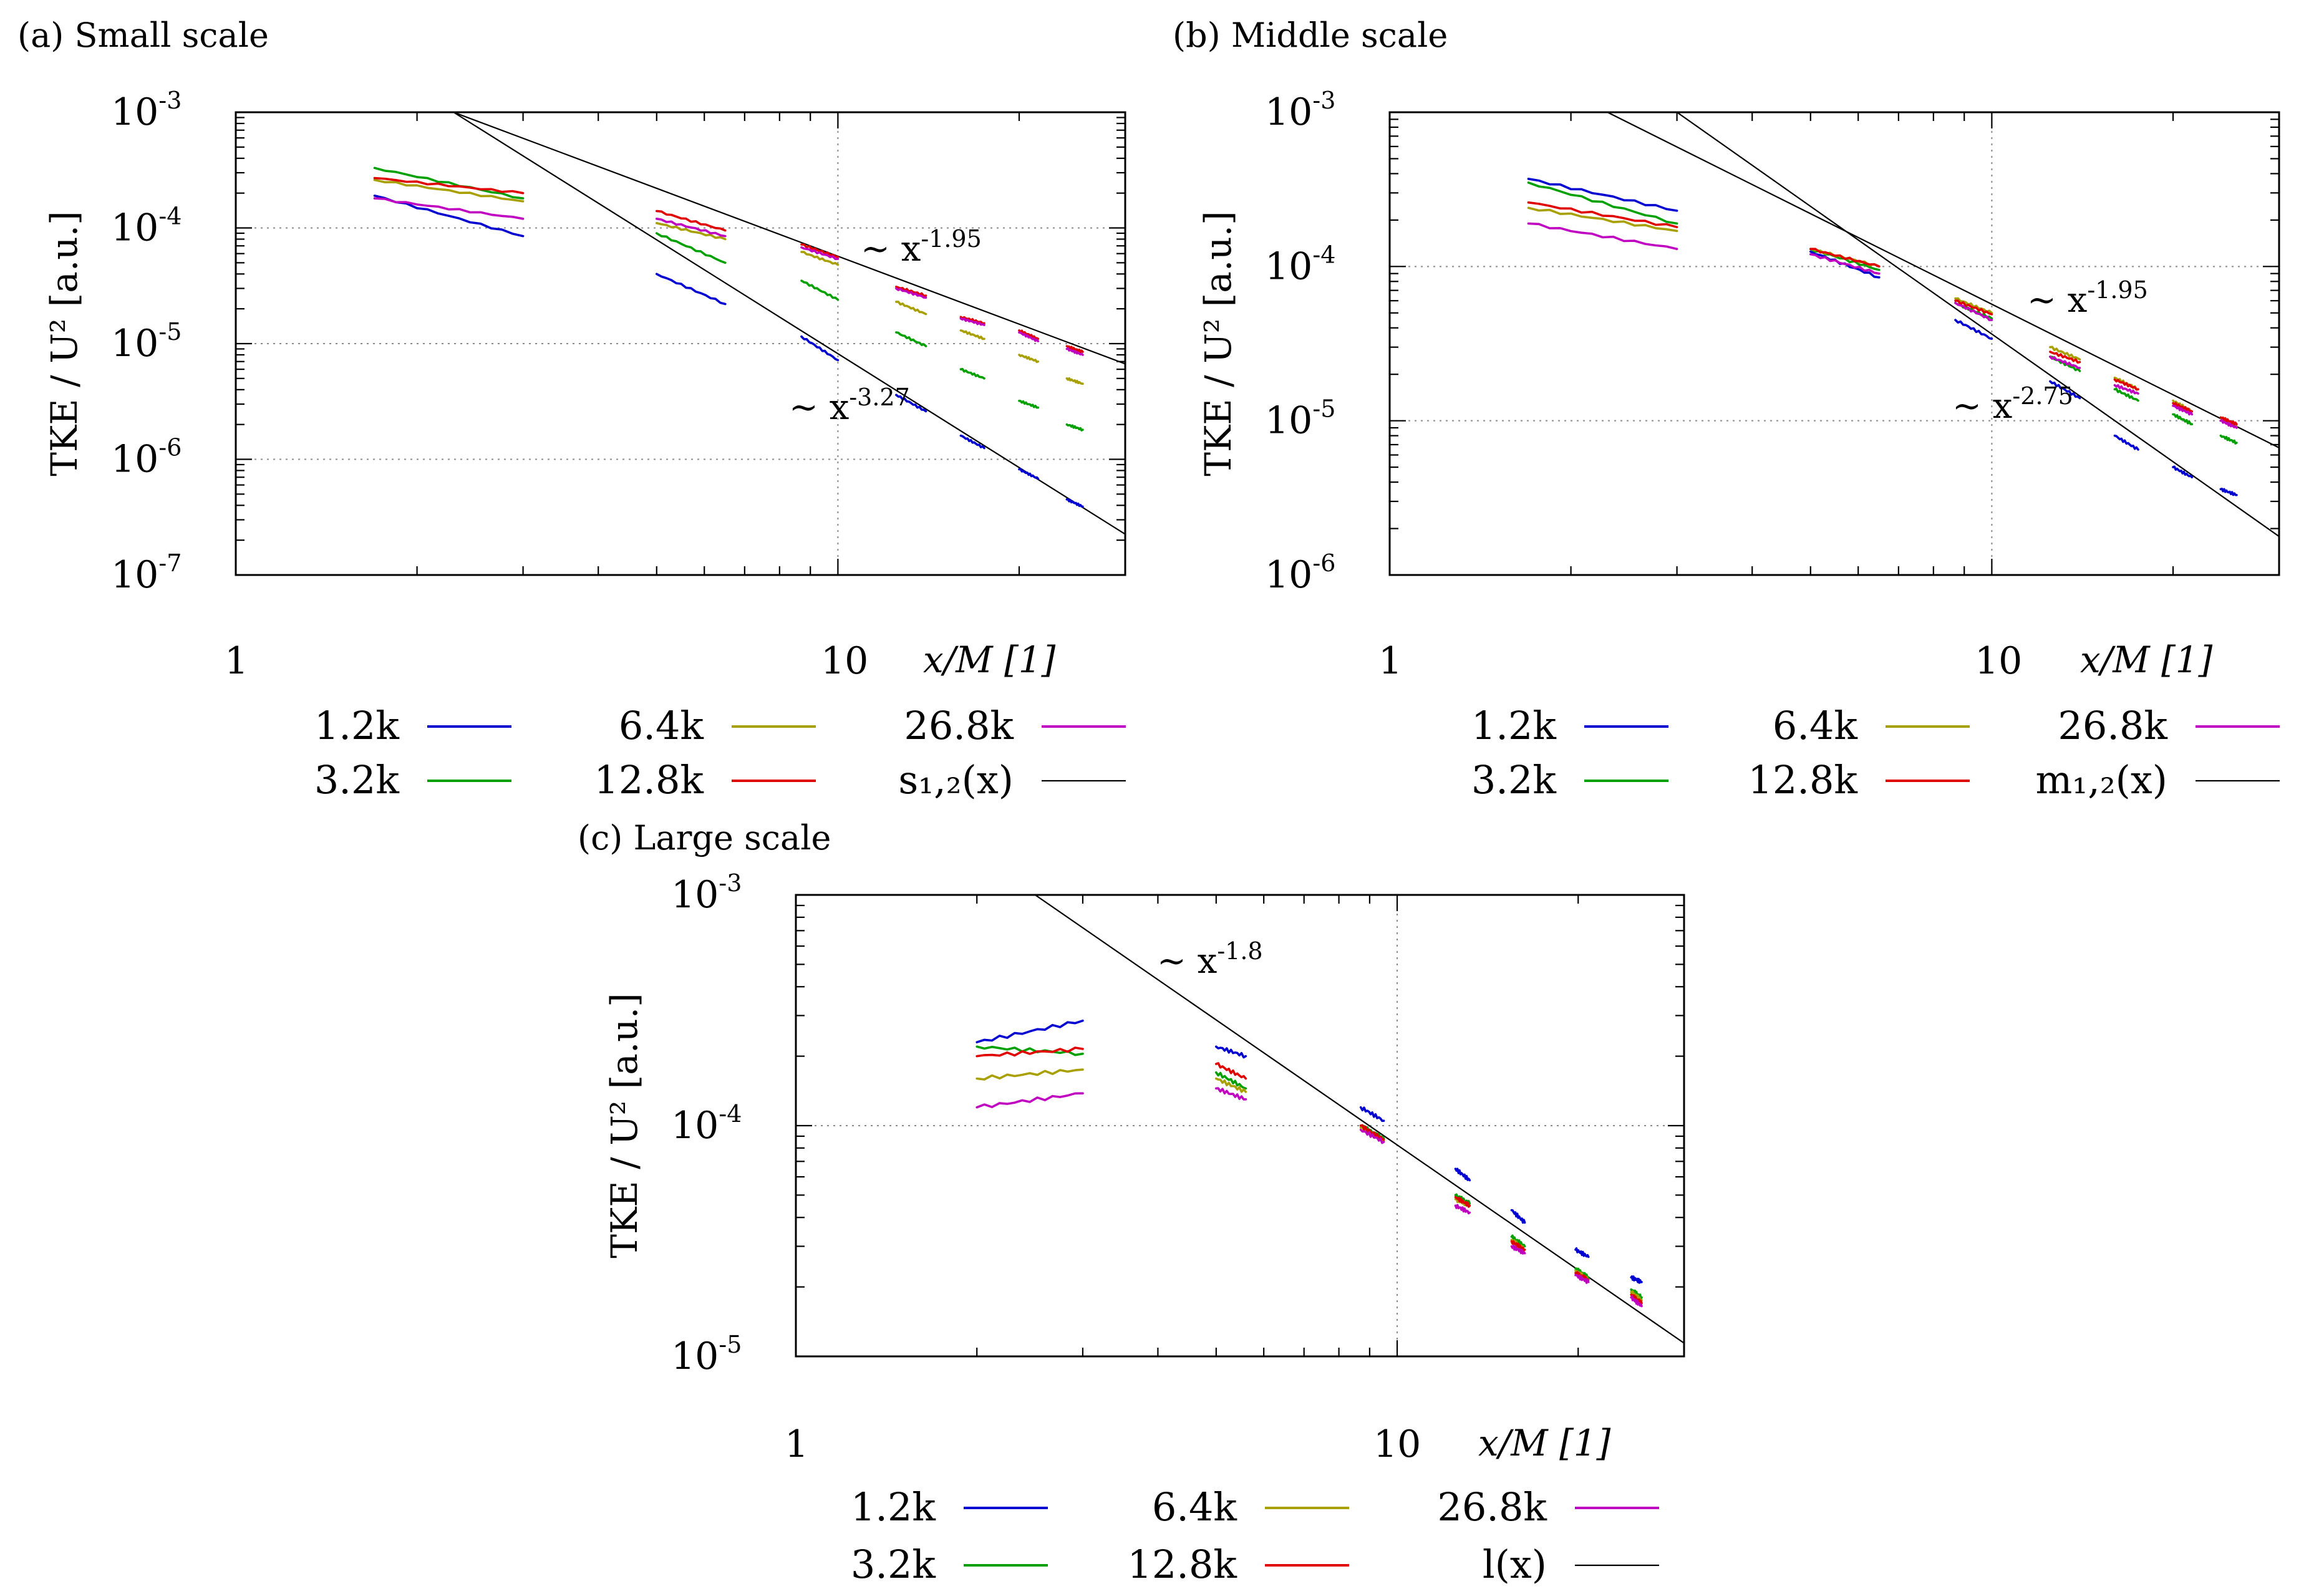  Describe the element at coordinates (951, 239) in the screenshot. I see `fit-exponent: -1.95` at that location.